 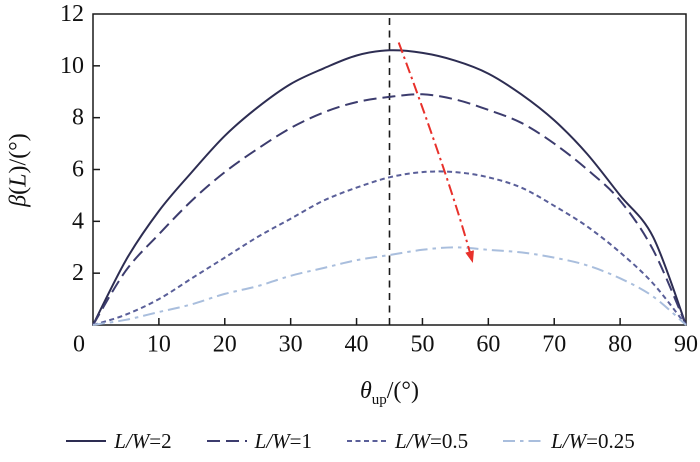 I want to click on y-tick-label: 10, so click(x=72, y=66).